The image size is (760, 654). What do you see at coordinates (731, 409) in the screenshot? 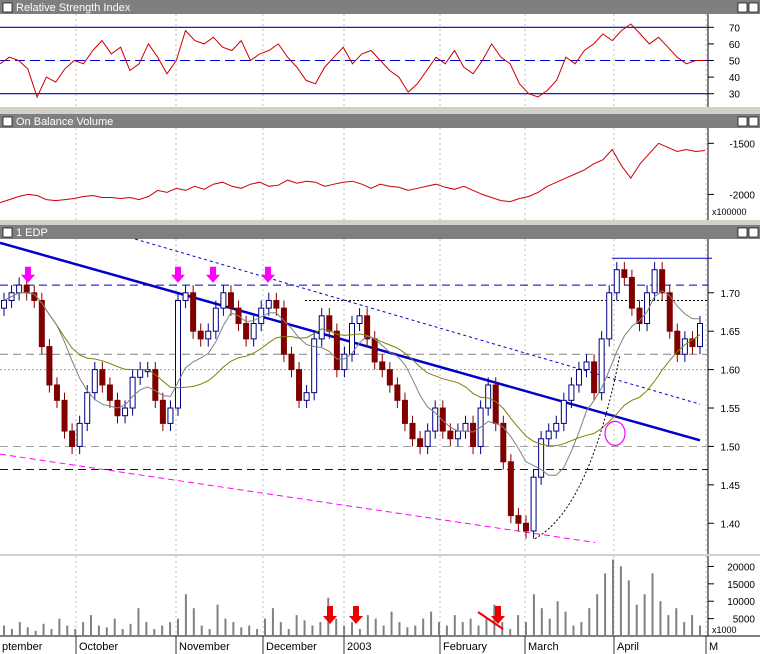
I see `price-tick-label: 1.55` at bounding box center [731, 409].